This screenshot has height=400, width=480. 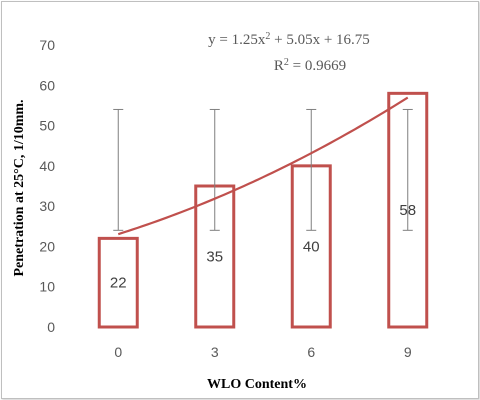 I want to click on data-label: 58, so click(x=407, y=210).